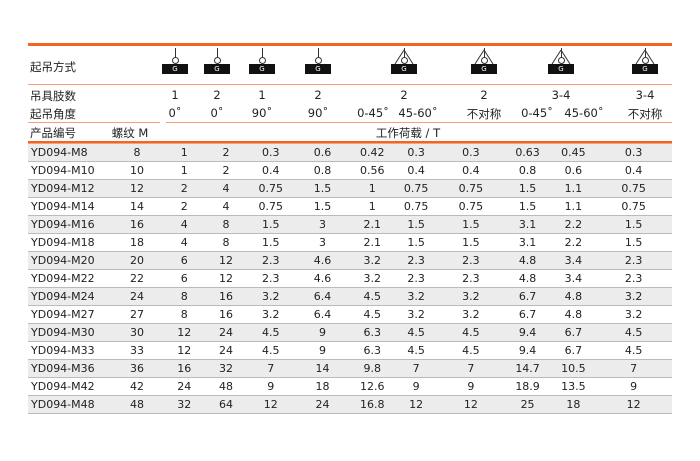 This screenshot has height=461, width=700. I want to click on product-code-cell: YD094-M42, so click(63, 386).